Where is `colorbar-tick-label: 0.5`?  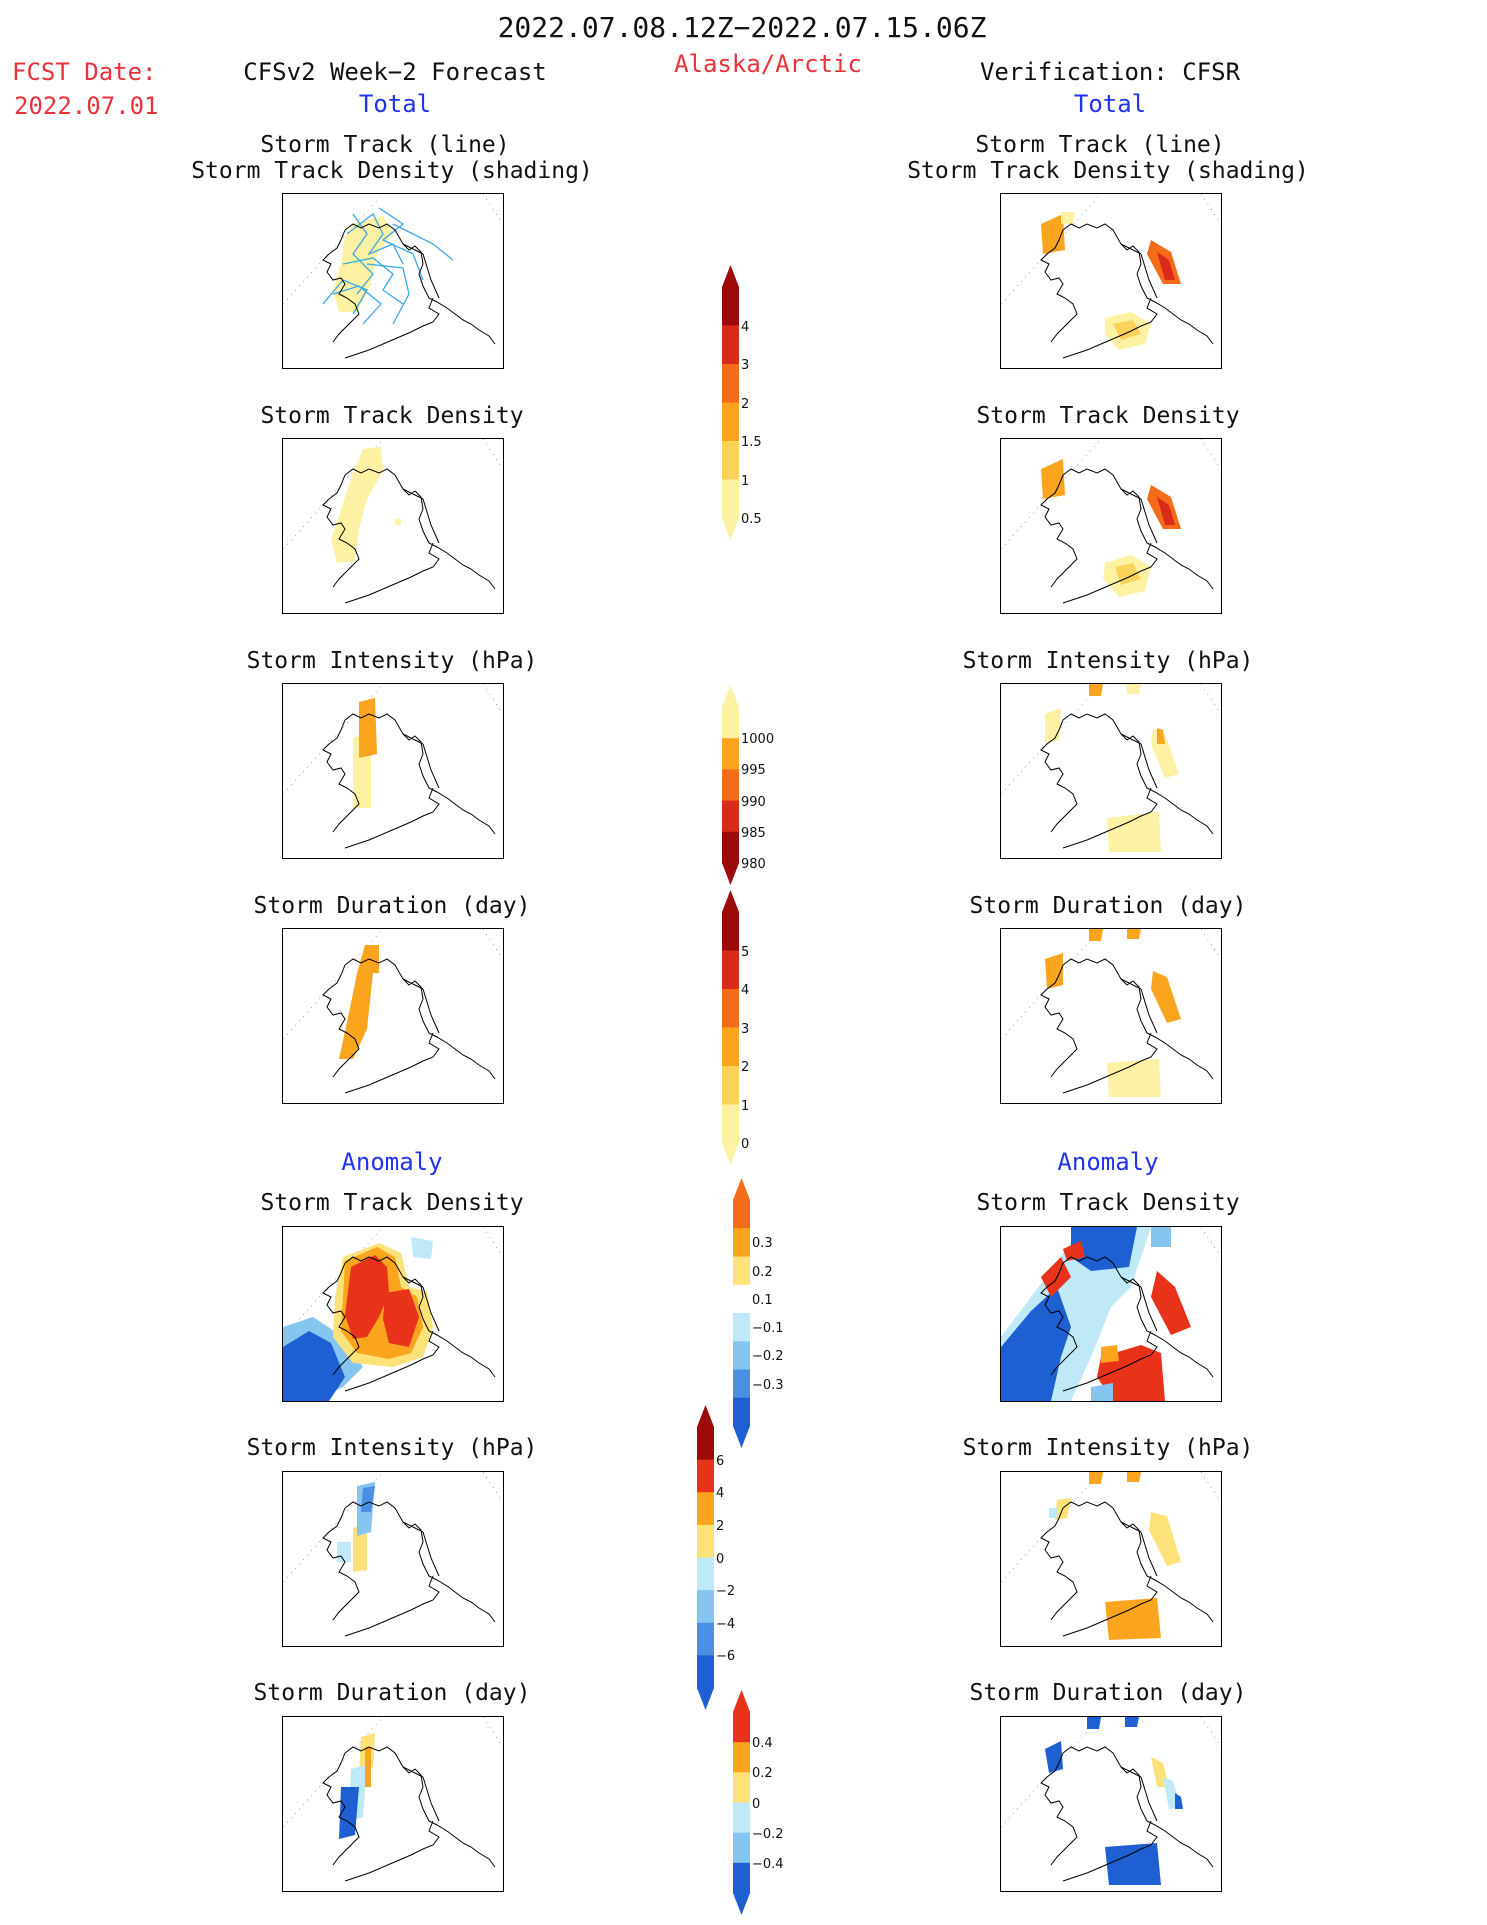 colorbar-tick-label: 0.5 is located at coordinates (751, 519).